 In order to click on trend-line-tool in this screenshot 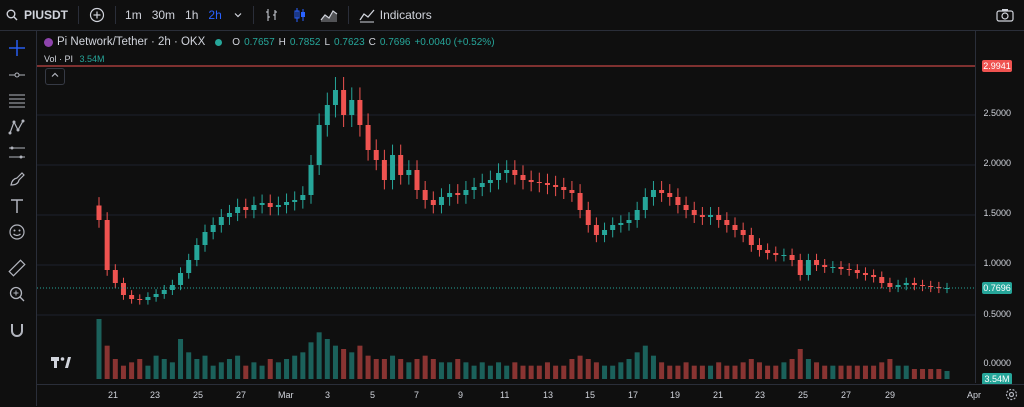, I will do `click(17, 75)`.